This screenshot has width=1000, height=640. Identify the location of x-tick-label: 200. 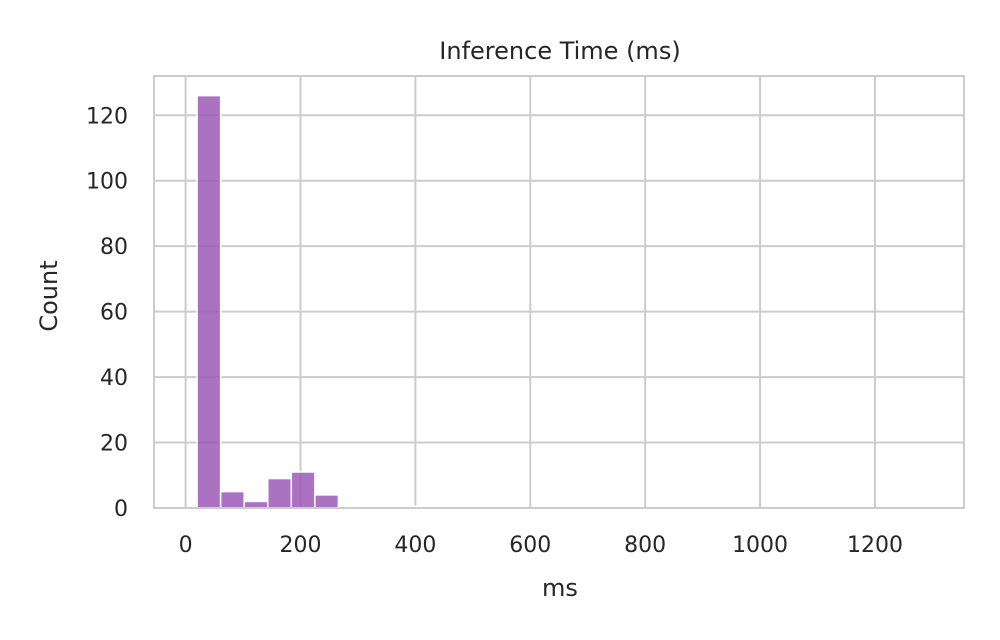
(300, 545).